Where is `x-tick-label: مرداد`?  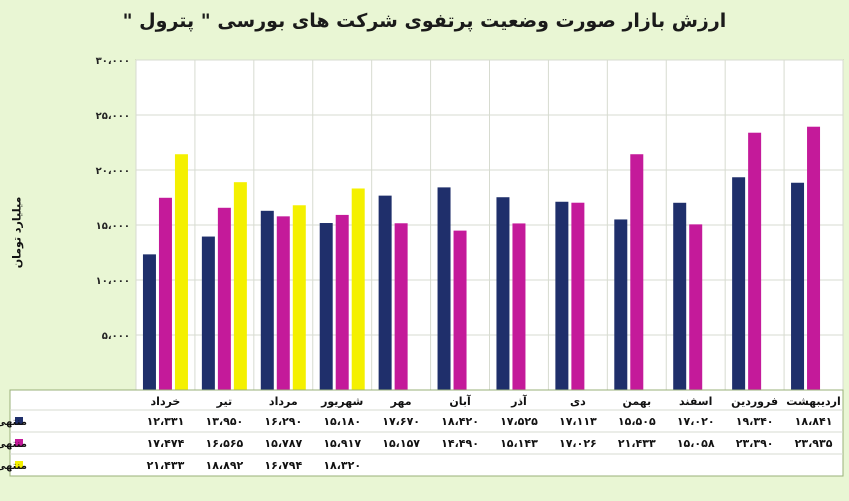
x-tick-label: مرداد is located at coordinates (283, 401).